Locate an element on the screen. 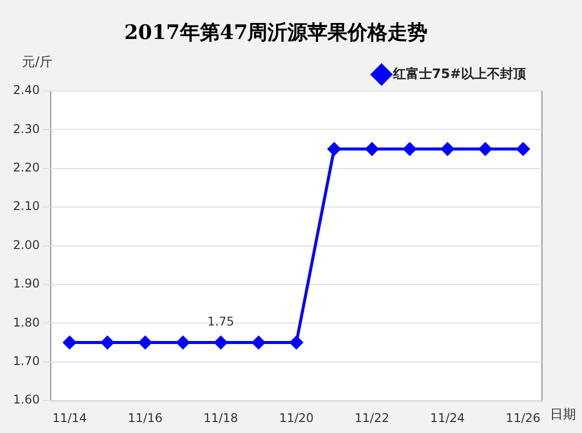 The image size is (582, 433). x-tick-label: 11/18 is located at coordinates (220, 417).